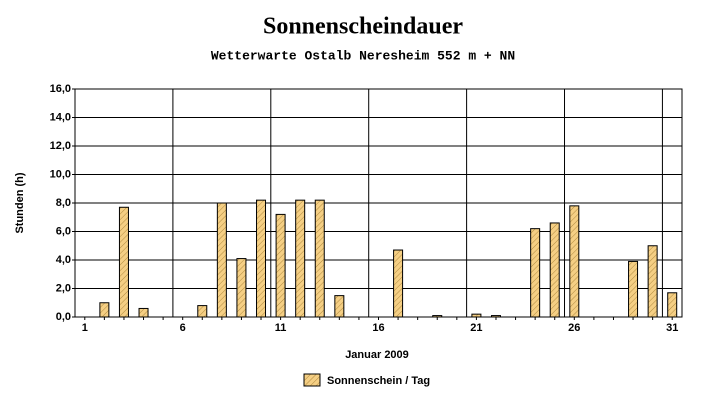  I want to click on y-tick-label: 14,0, so click(60, 117).